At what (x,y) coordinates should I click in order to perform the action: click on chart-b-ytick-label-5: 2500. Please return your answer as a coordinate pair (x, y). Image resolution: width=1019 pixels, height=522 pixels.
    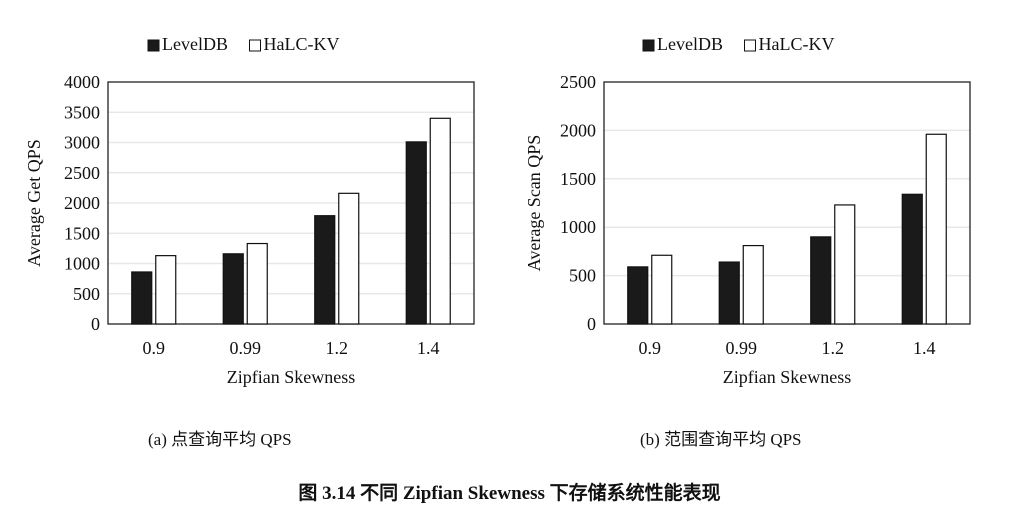
    Looking at the image, I should click on (578, 82).